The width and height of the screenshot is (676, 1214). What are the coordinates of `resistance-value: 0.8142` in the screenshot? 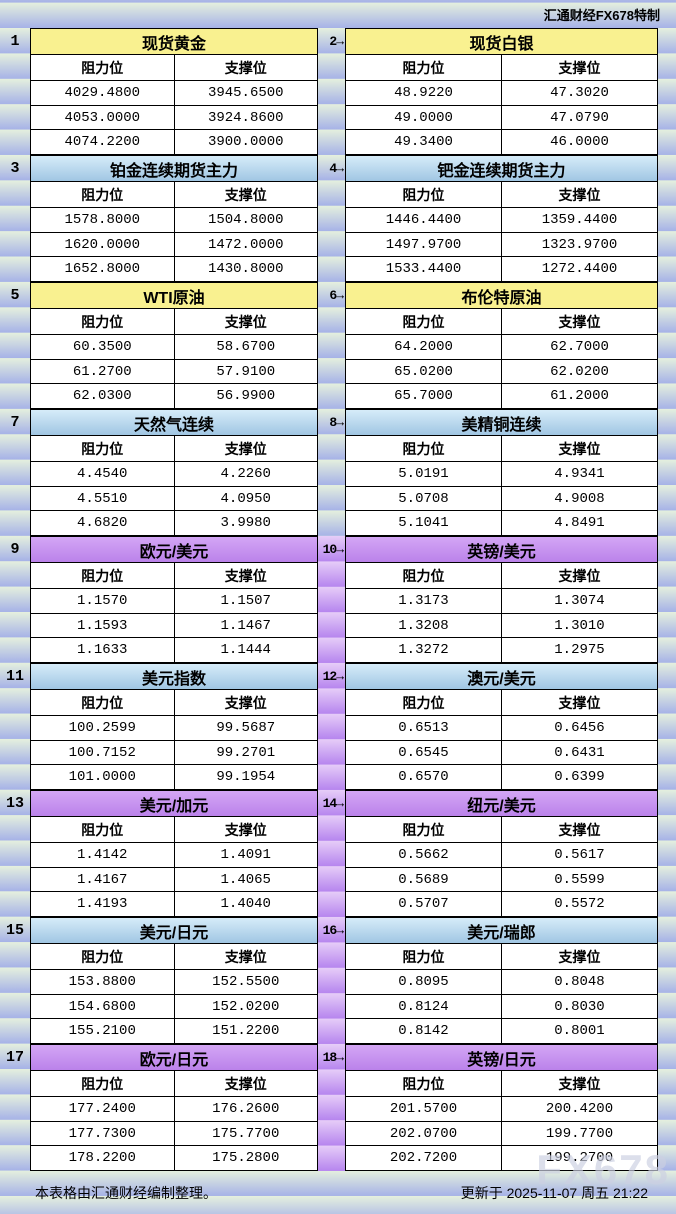 It's located at (424, 1031).